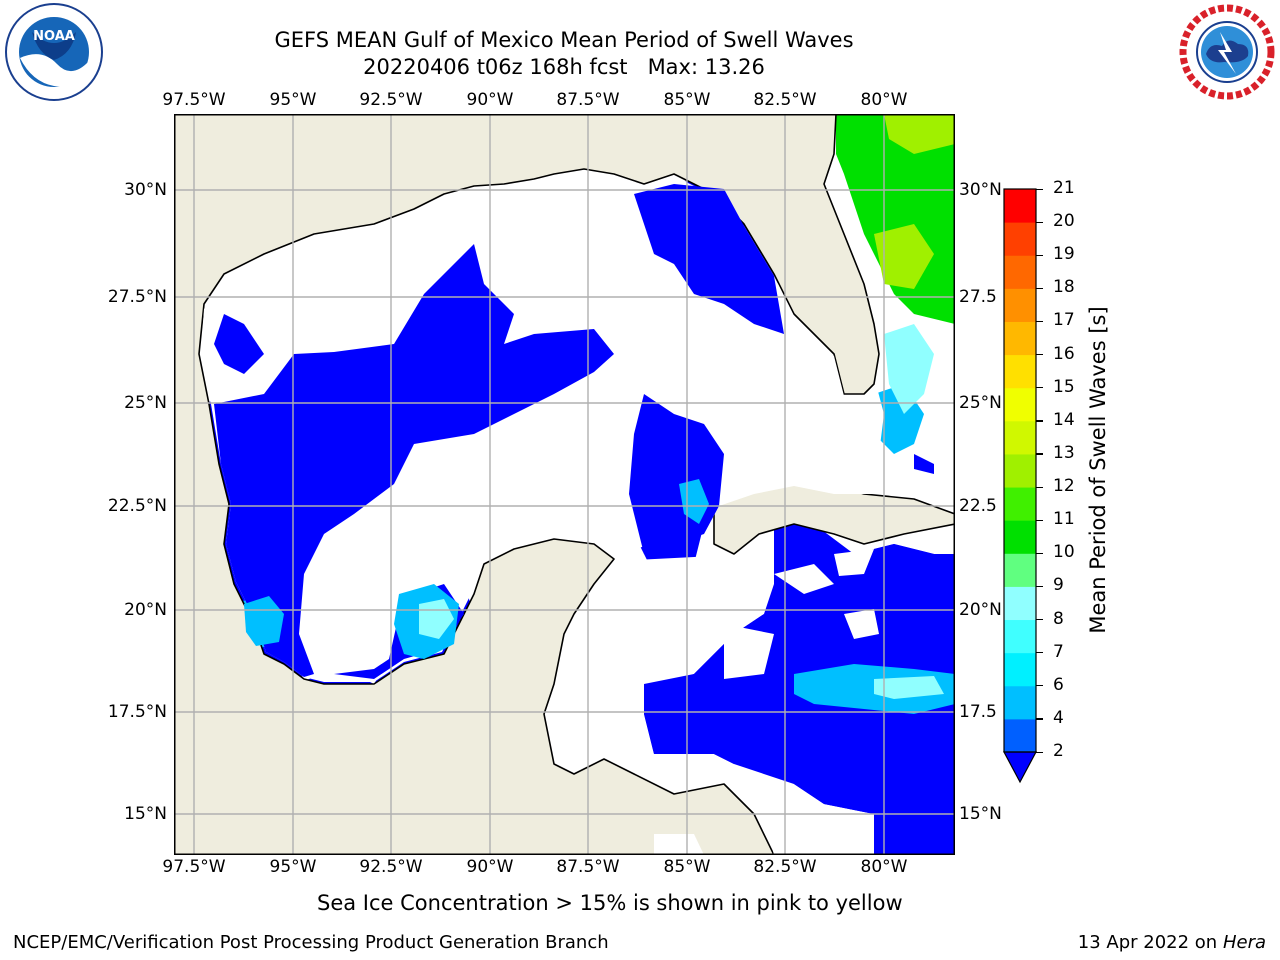 Image resolution: width=1280 pixels, height=960 pixels. I want to click on colorbar-tick-label: 12, so click(1064, 486).